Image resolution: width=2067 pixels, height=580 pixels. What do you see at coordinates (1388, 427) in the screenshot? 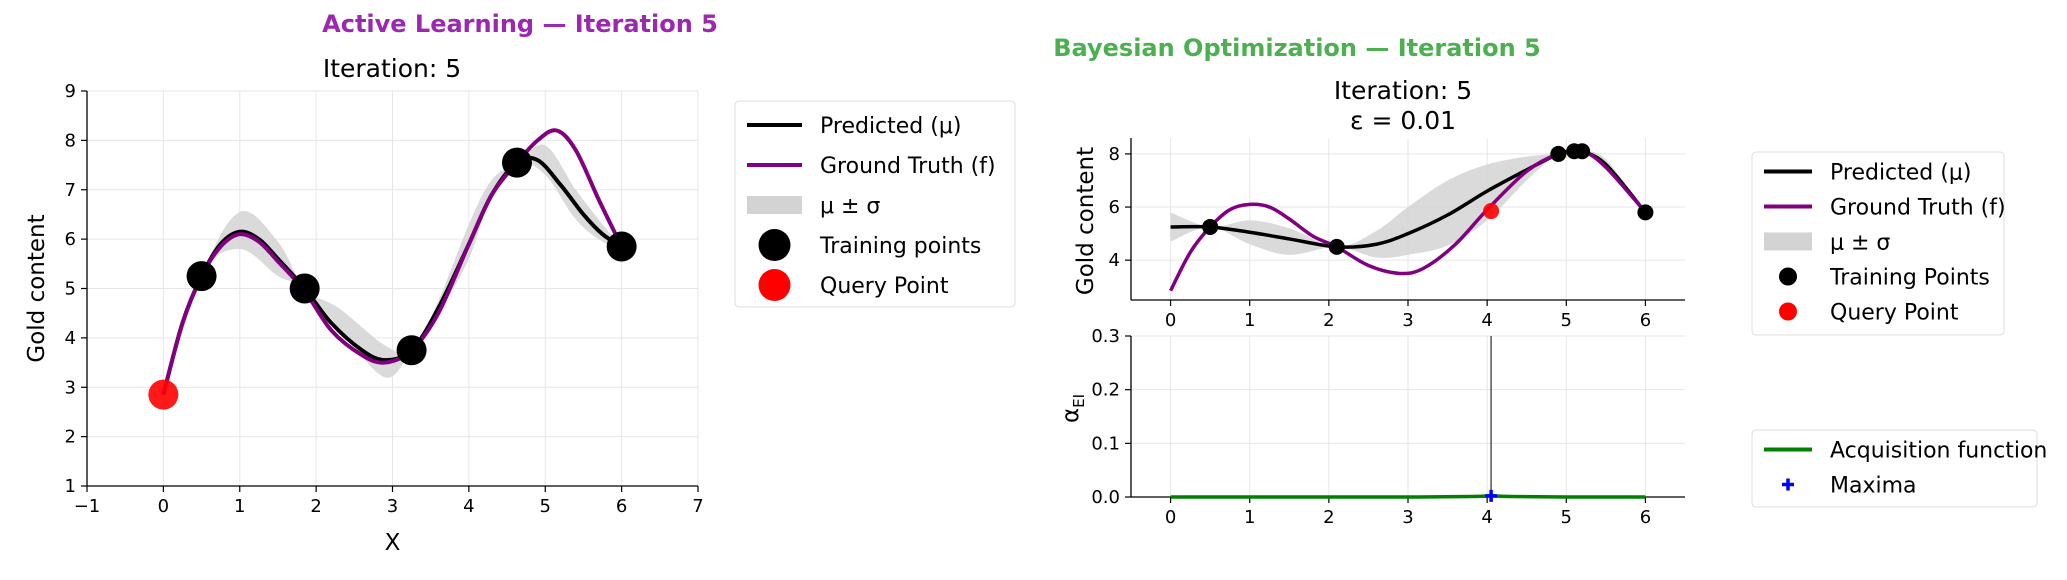
I see `bayes-acquisition-axes: 0 1 2 3 4 5 6 0.0 0.1 0.2 0.3` at bounding box center [1388, 427].